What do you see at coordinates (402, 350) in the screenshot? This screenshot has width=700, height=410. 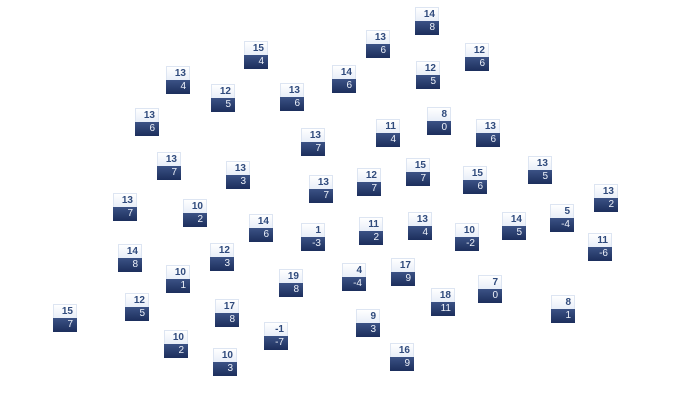 I see `tile-top-value: 16` at bounding box center [402, 350].